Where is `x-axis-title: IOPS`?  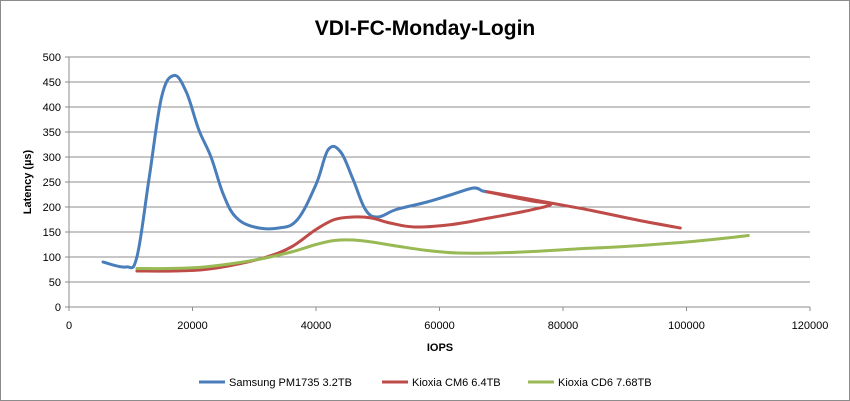
x-axis-title: IOPS is located at coordinates (440, 348).